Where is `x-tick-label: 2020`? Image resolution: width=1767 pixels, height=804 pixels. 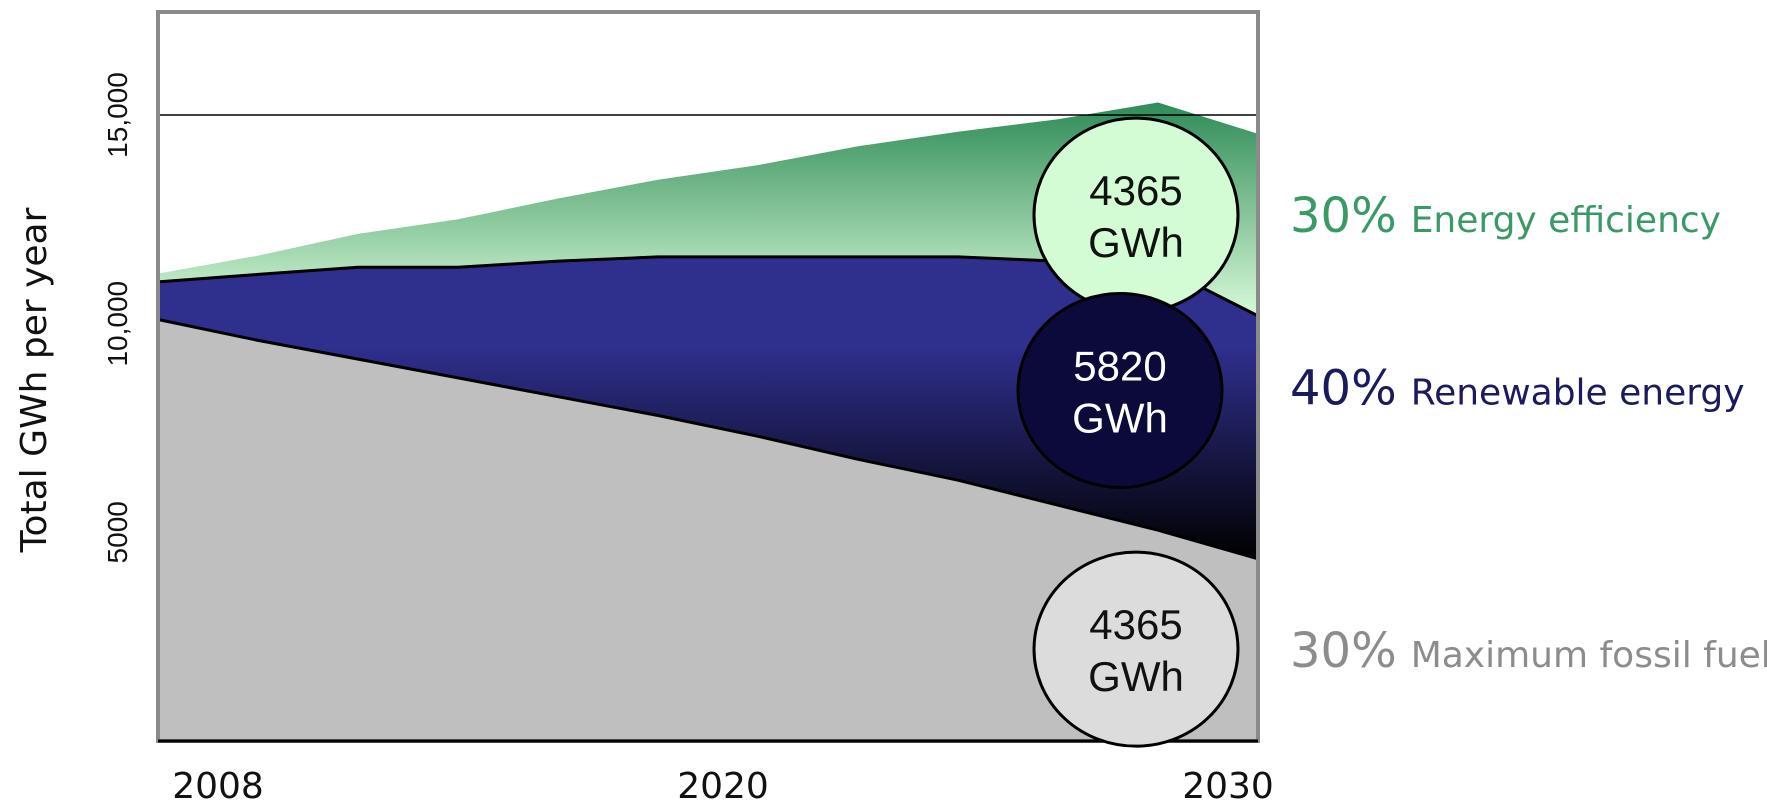 x-tick-label: 2020 is located at coordinates (723, 785).